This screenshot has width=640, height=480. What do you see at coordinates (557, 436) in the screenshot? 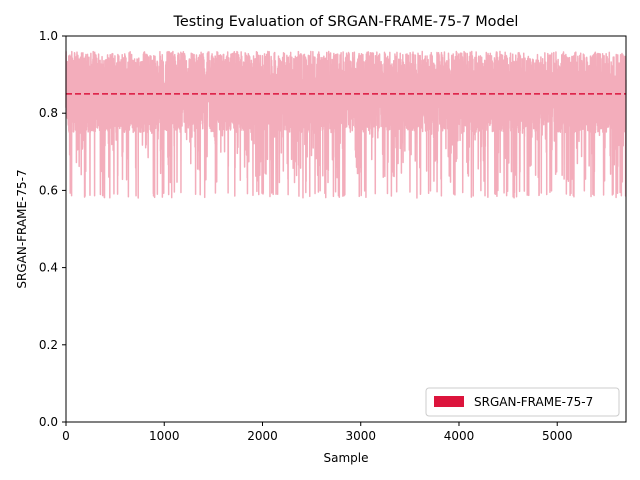
I see `x-tick-label: 5000` at bounding box center [557, 436].